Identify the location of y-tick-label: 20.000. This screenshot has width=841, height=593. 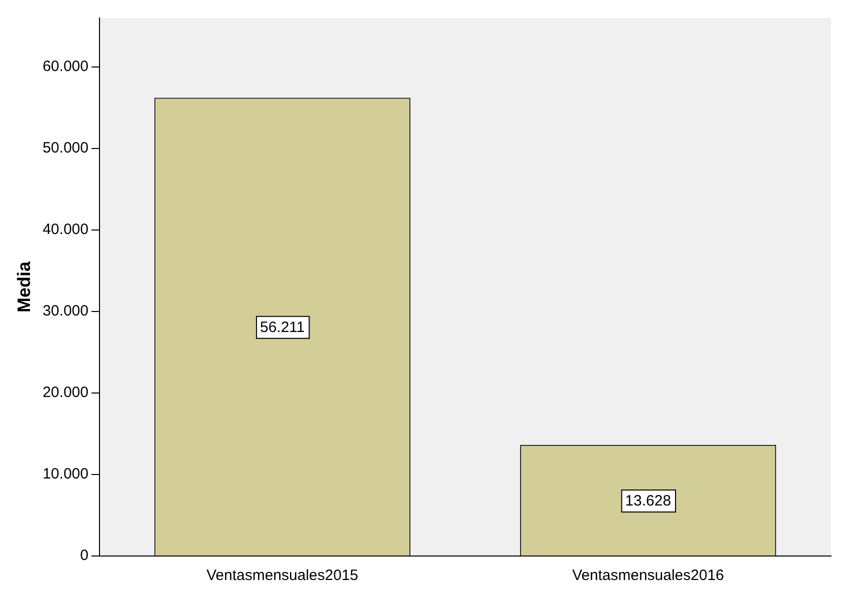
(65, 393).